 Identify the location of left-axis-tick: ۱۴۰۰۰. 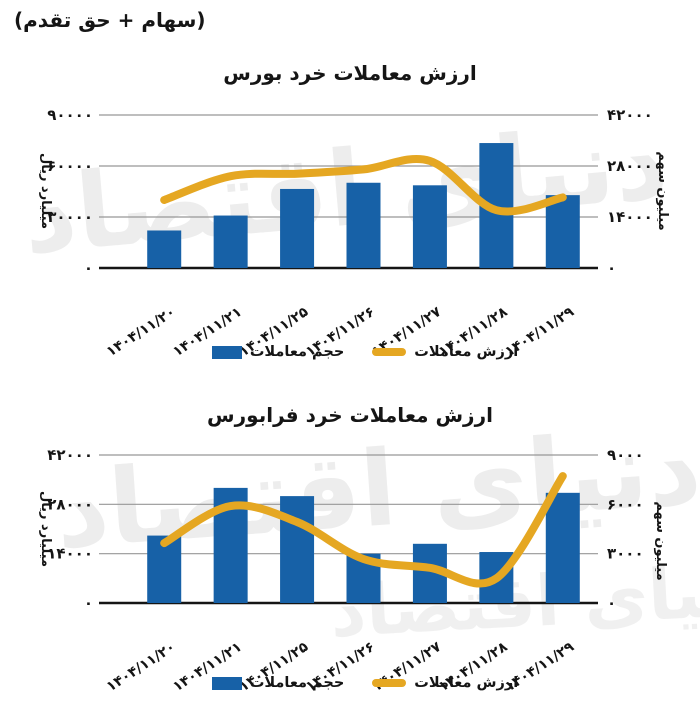
(70, 554).